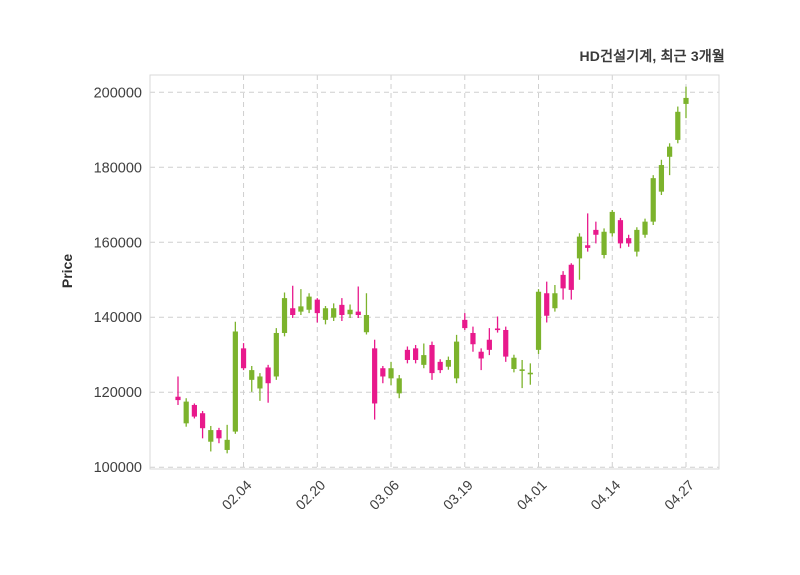 This screenshot has width=800, height=575. Describe the element at coordinates (310, 495) in the screenshot. I see `x-tick-label: 02.20` at that location.